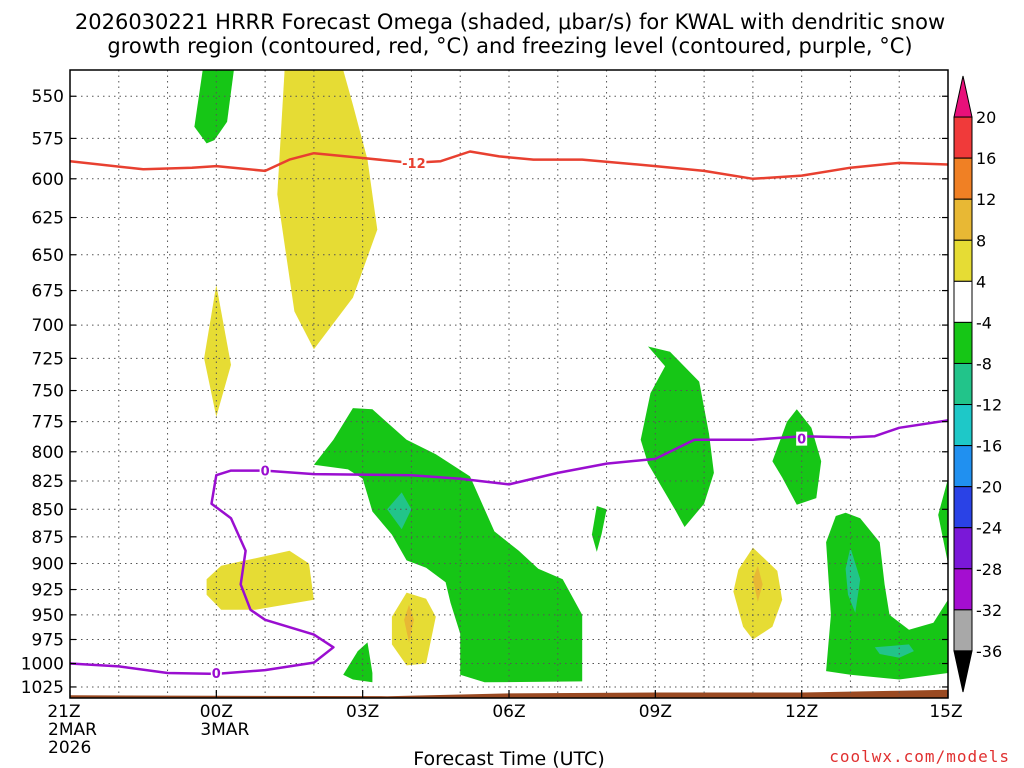  I want to click on x-tick-label-2: 03Z, so click(362, 712).